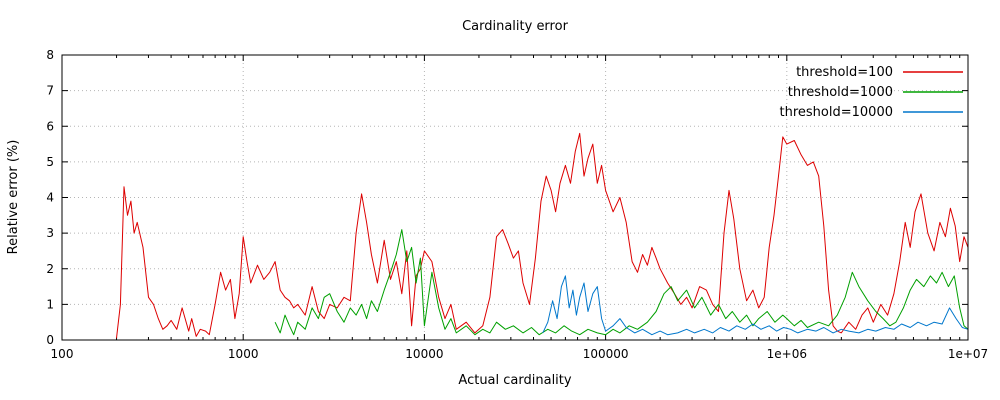  I want to click on x-tick-label: 1e+07, so click(968, 354).